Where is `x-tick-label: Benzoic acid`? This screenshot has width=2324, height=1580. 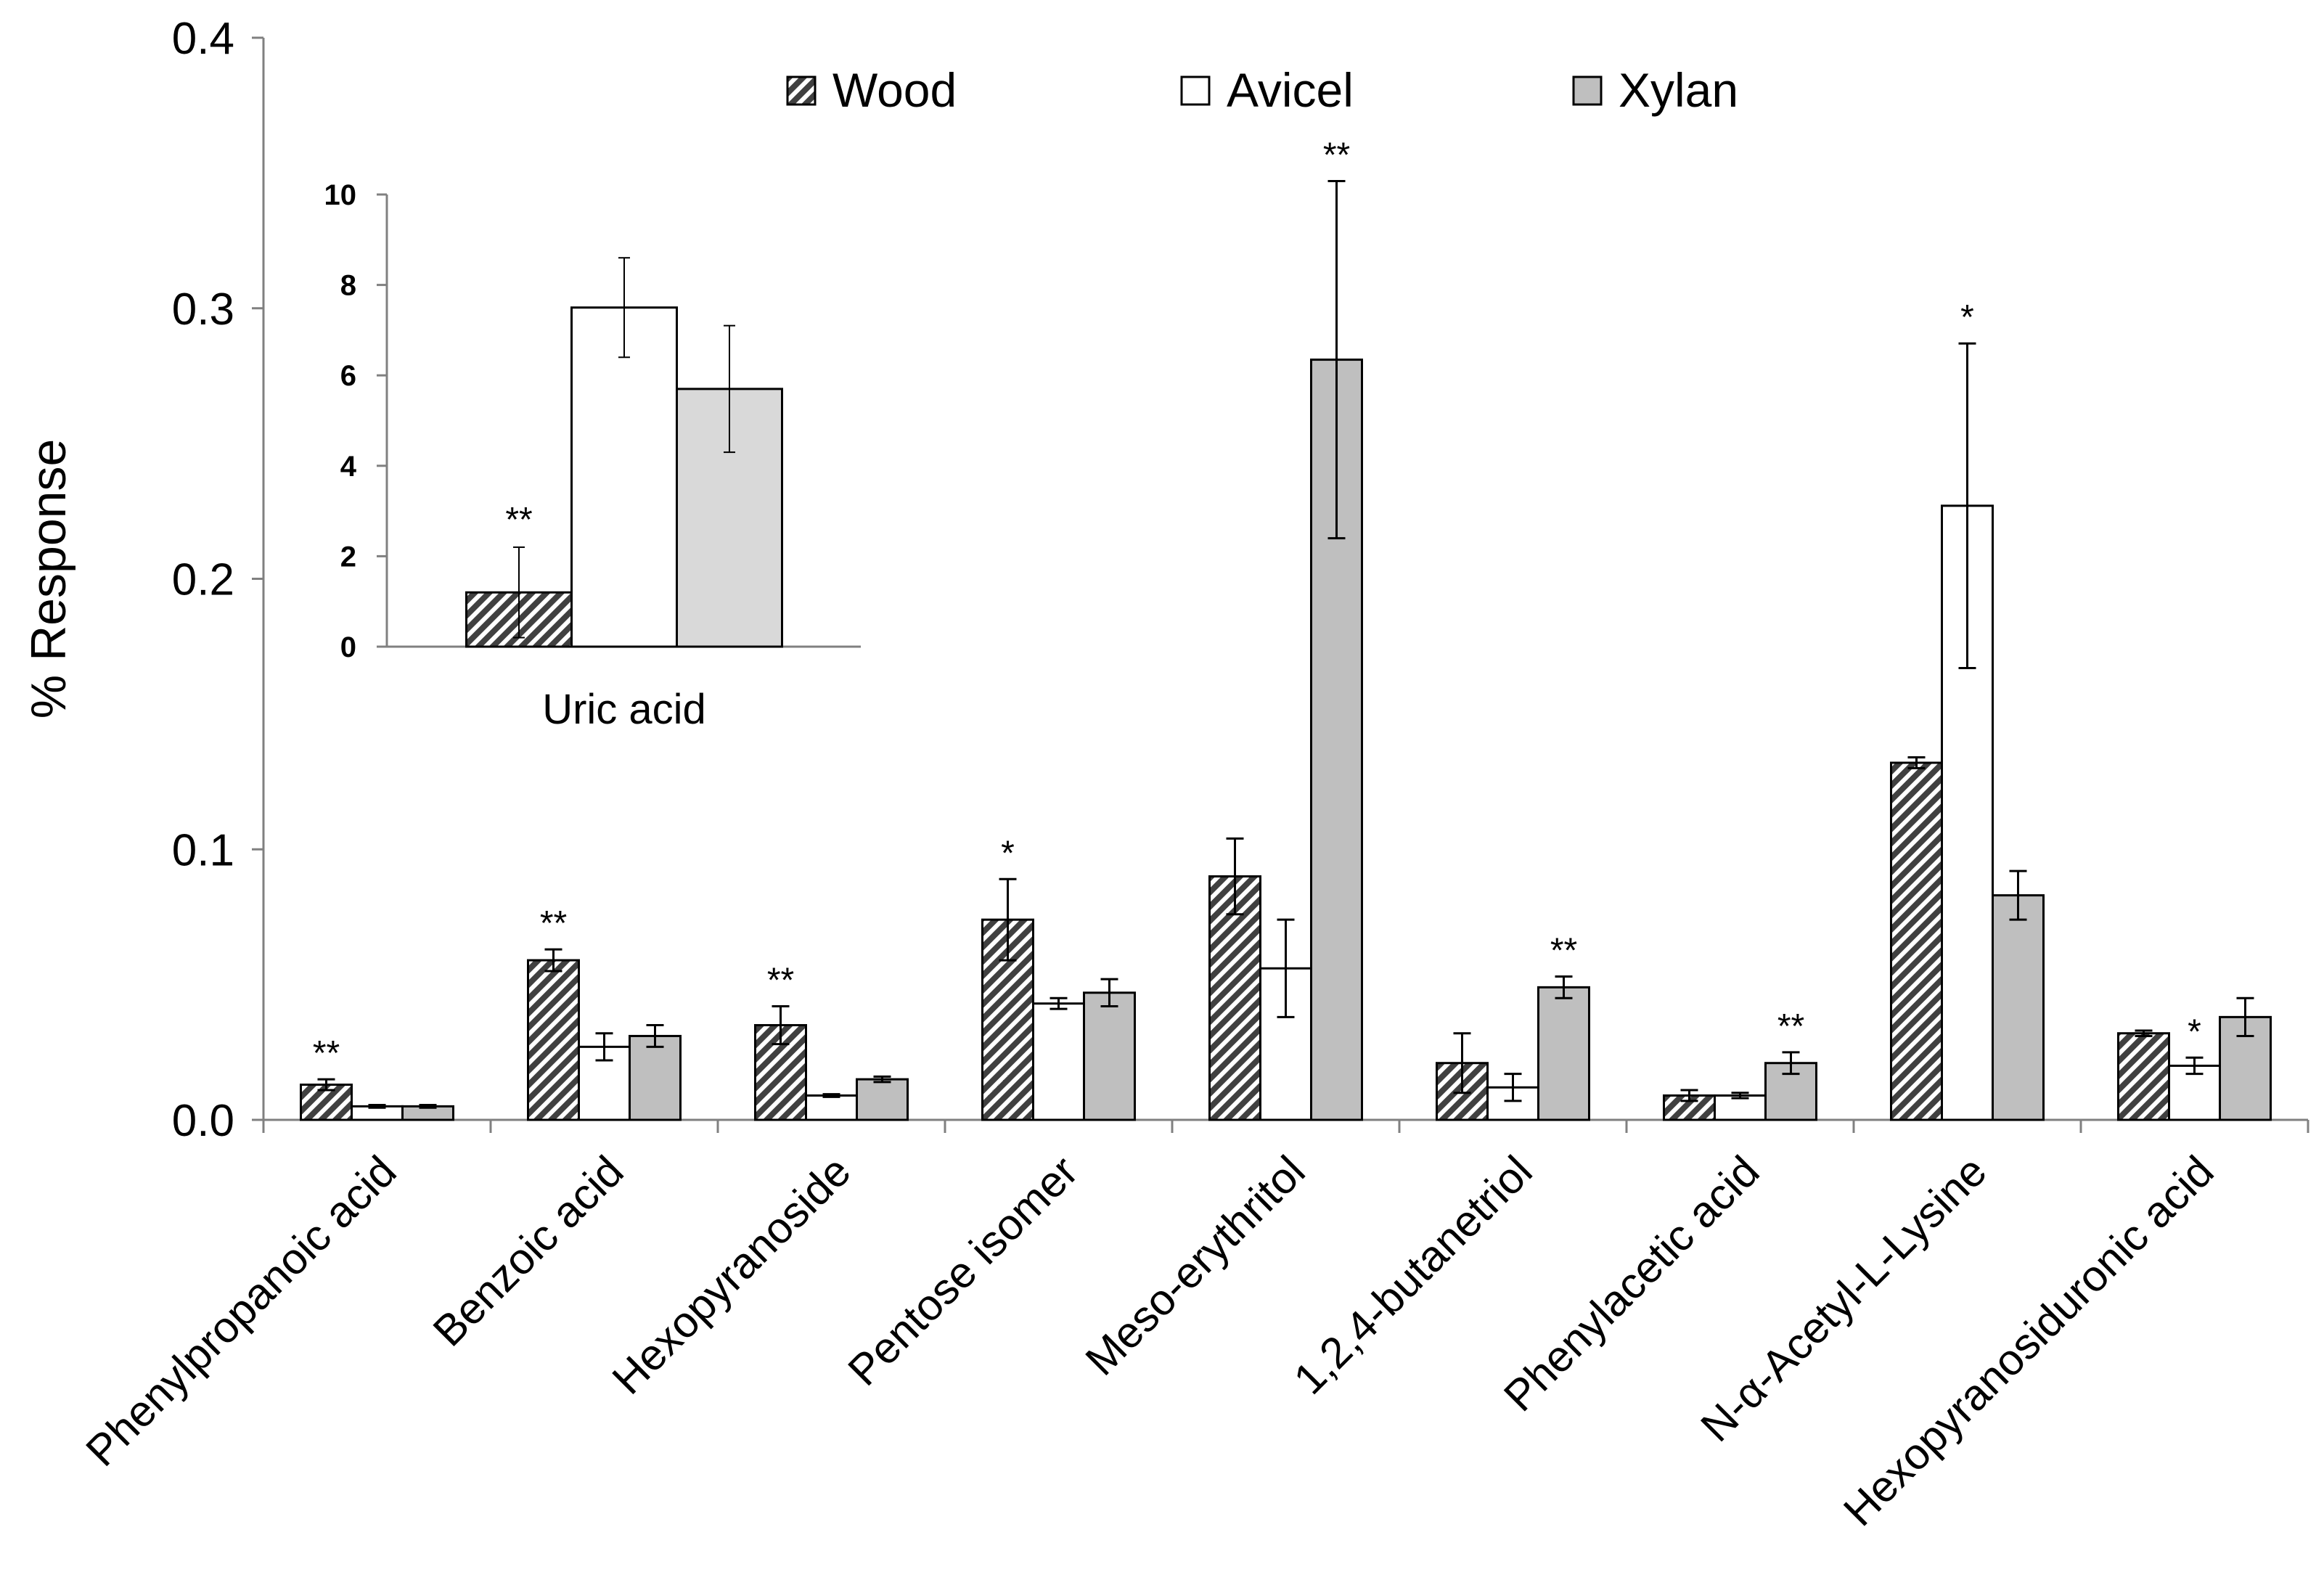 x-tick-label: Benzoic acid is located at coordinates (528, 1251).